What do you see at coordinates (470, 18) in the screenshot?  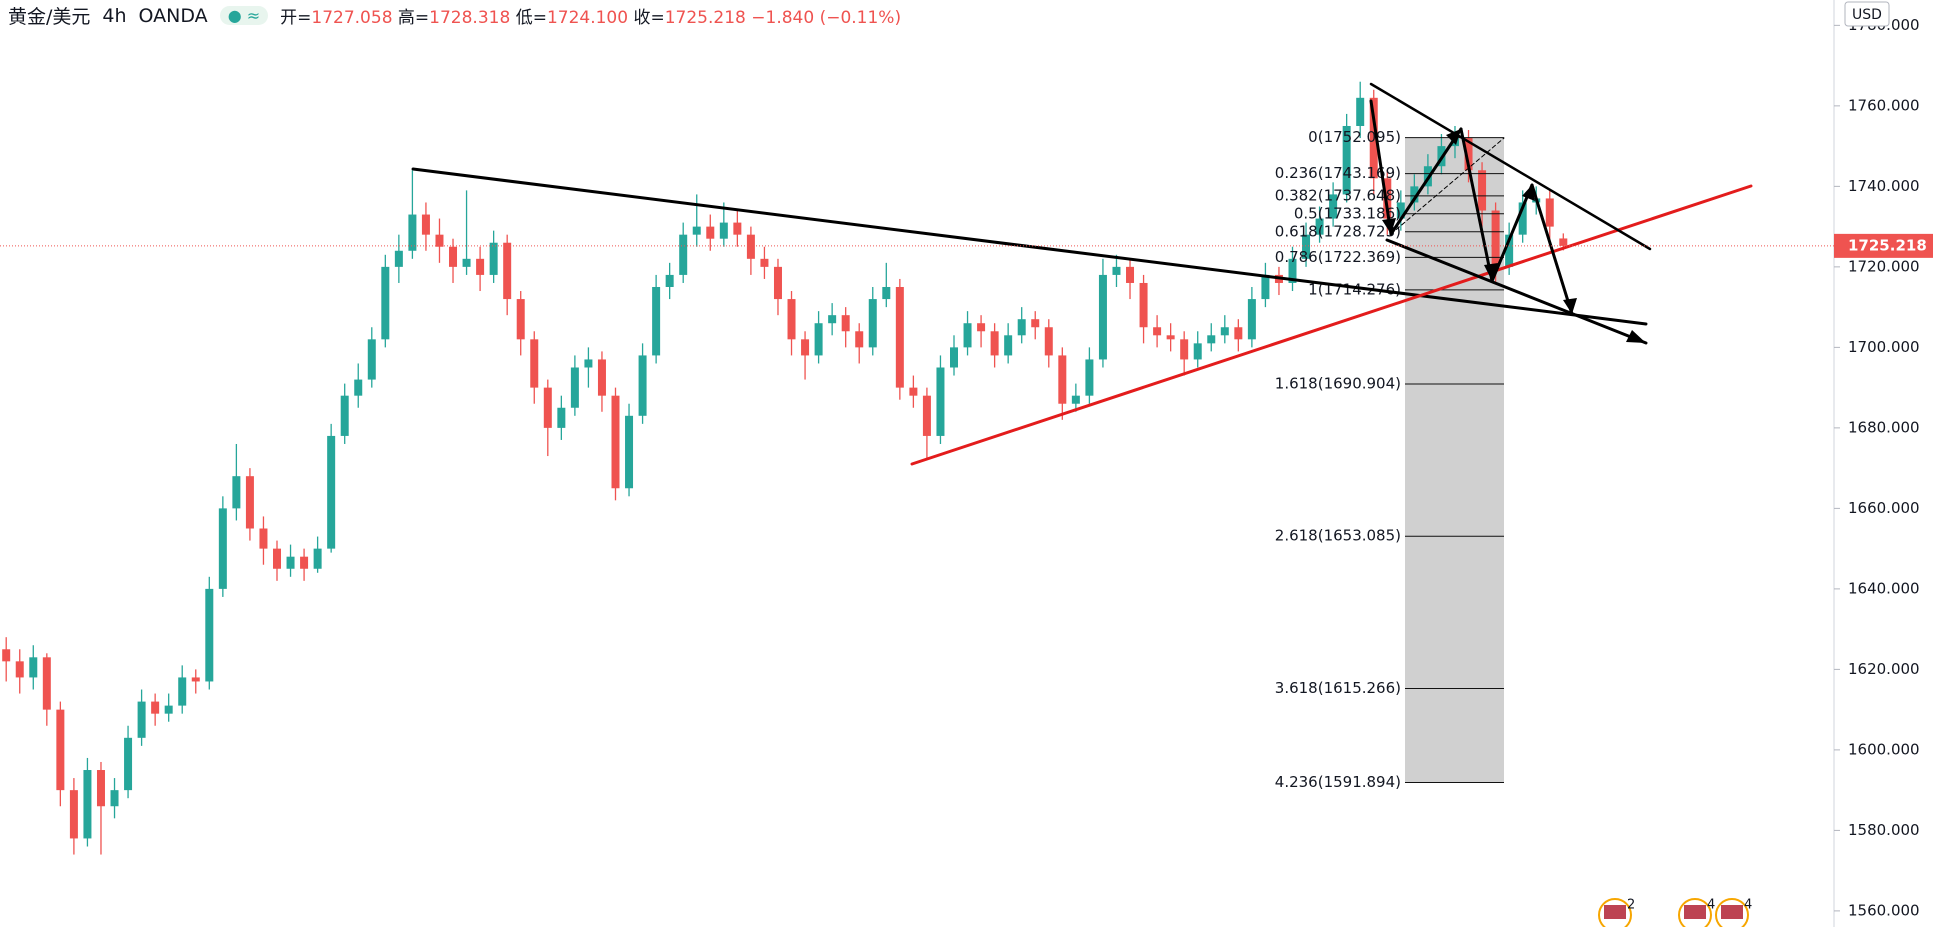 I see `ohlc-value: 1728.318` at bounding box center [470, 18].